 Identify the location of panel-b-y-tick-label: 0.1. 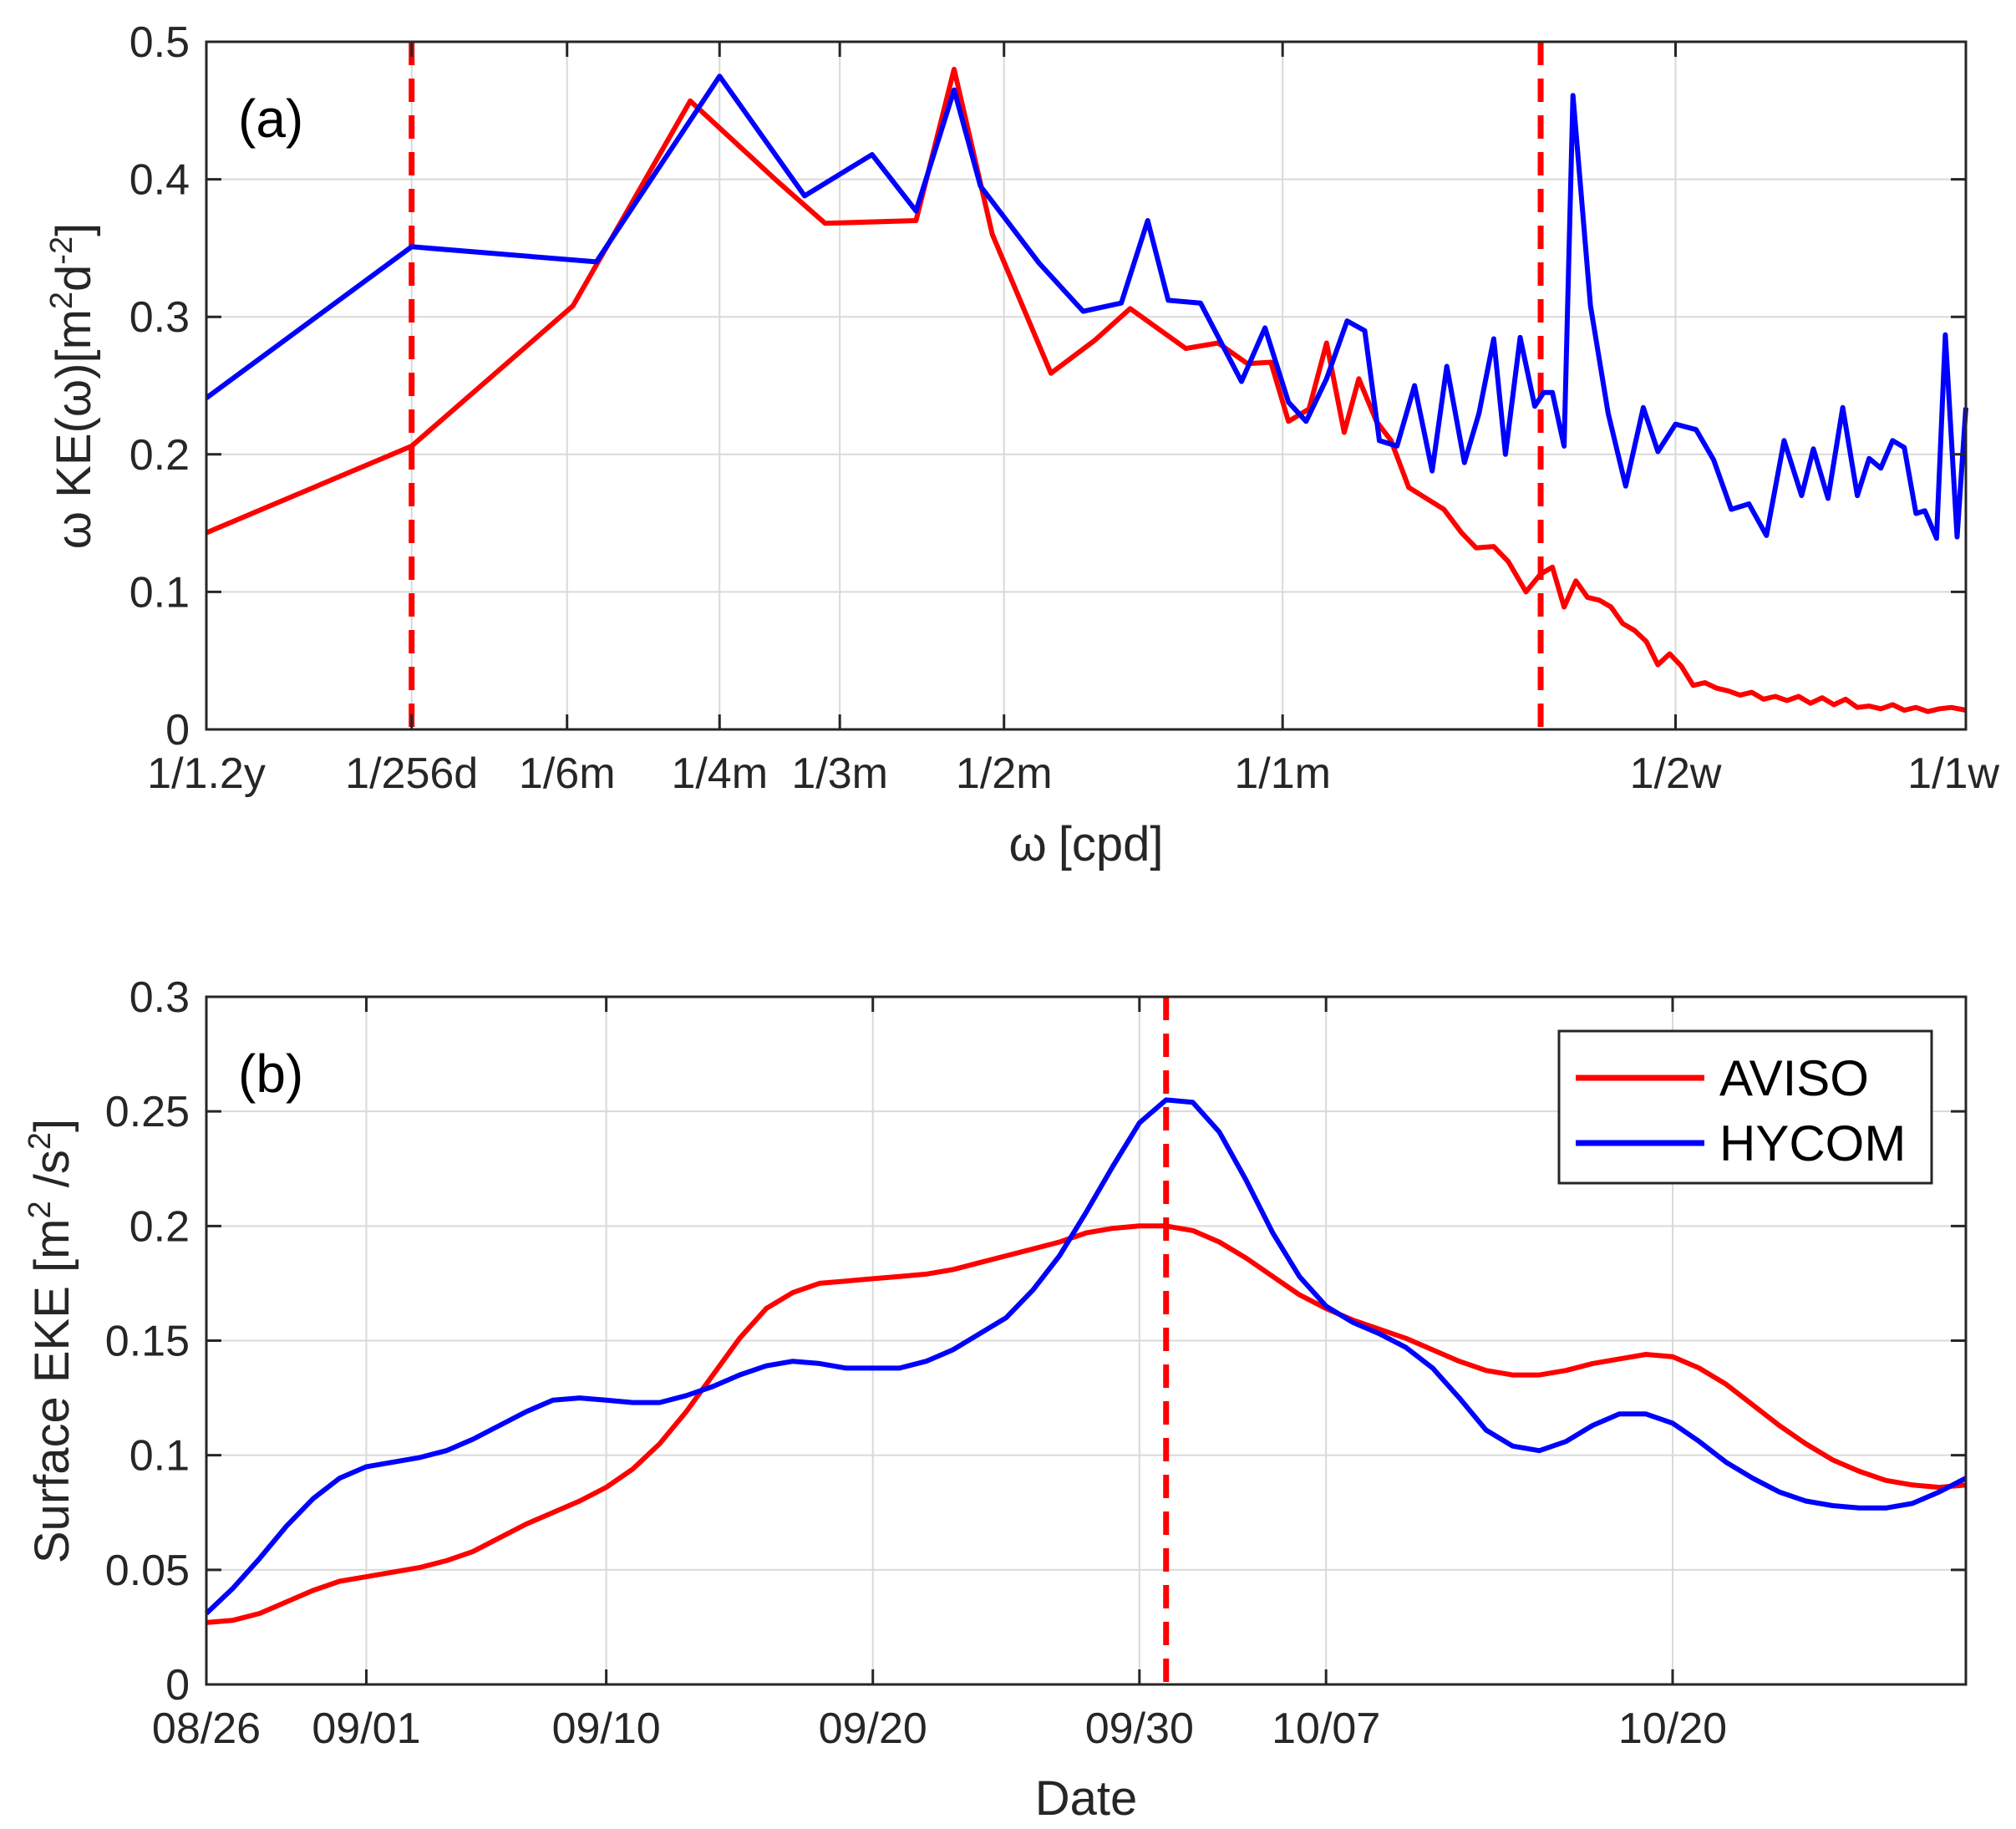
(159, 1456).